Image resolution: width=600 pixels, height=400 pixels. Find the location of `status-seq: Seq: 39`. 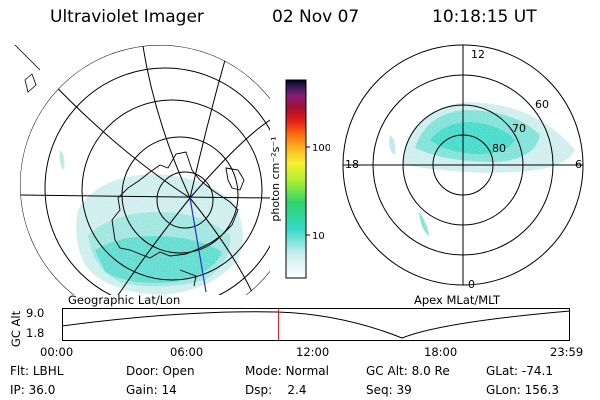

status-seq: Seq: 39 is located at coordinates (389, 390).